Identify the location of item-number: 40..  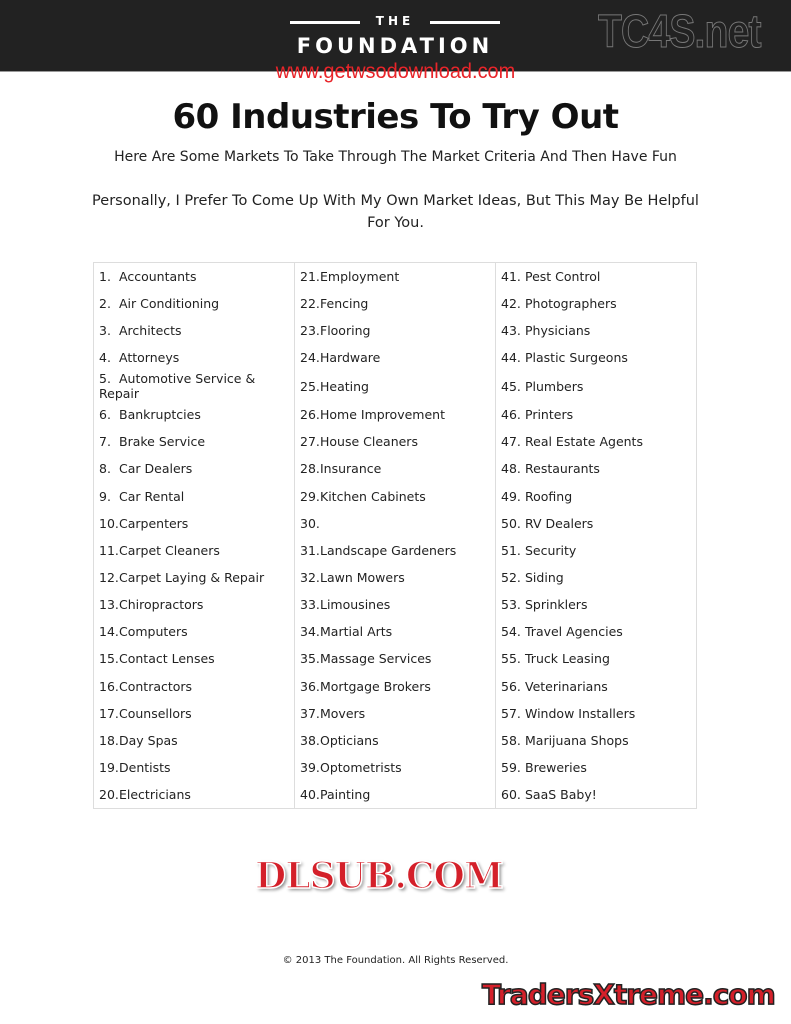
(310, 794).